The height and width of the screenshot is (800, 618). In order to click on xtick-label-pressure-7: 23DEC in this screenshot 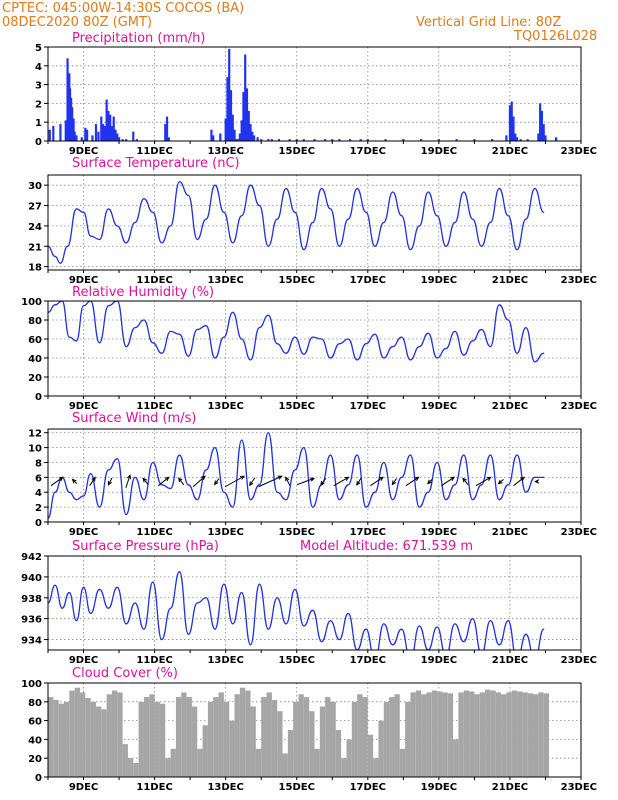, I will do `click(579, 660)`.